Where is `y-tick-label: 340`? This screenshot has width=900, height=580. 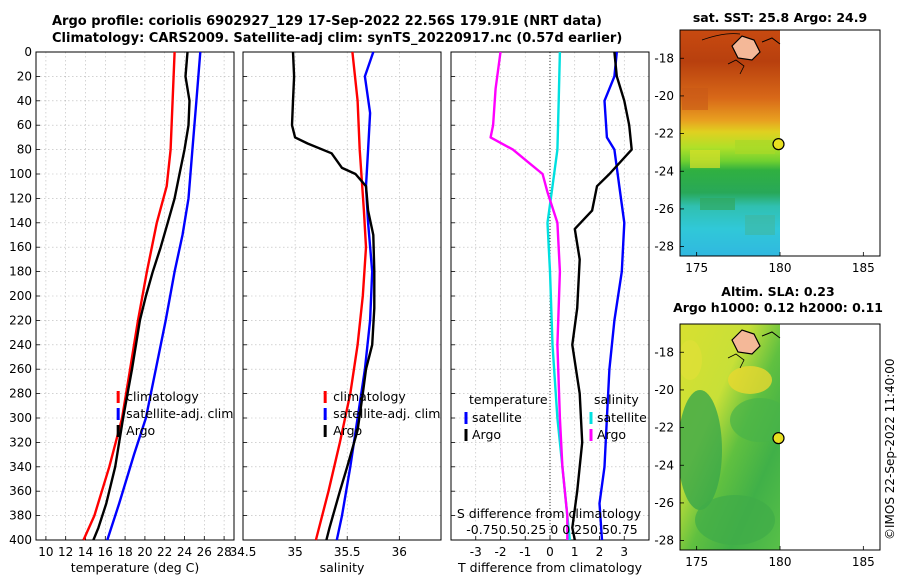
y-tick-label: 340 is located at coordinates (20, 467).